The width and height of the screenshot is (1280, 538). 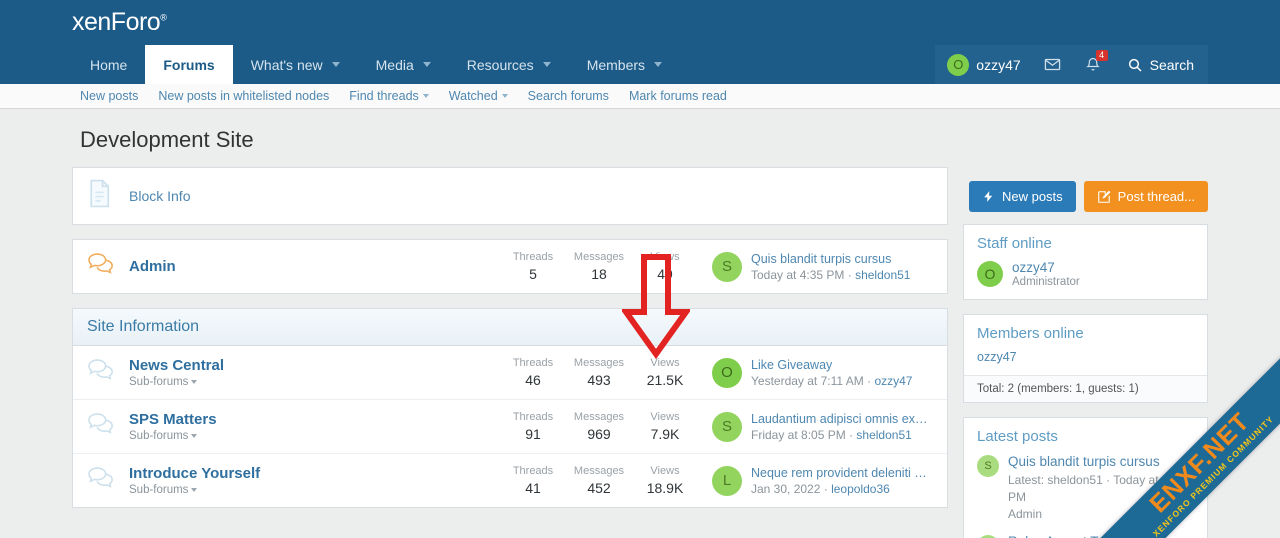 I want to click on stat-views: Views 49, so click(x=665, y=266).